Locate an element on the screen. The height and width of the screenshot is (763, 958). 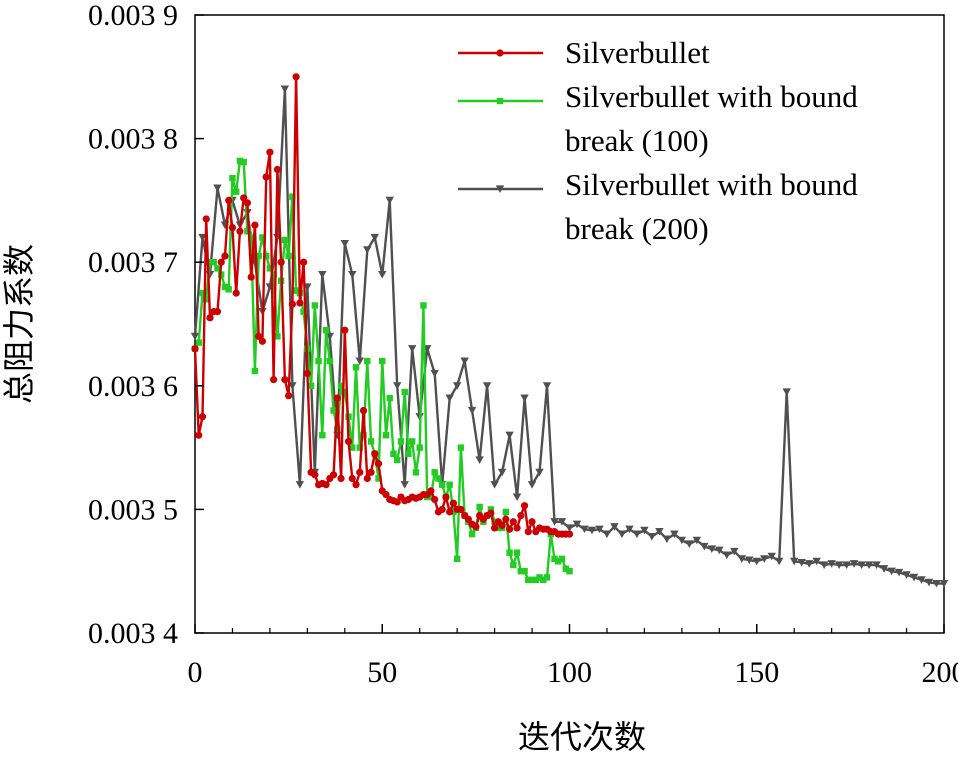
x-tick-label: 200 is located at coordinates (940, 672).